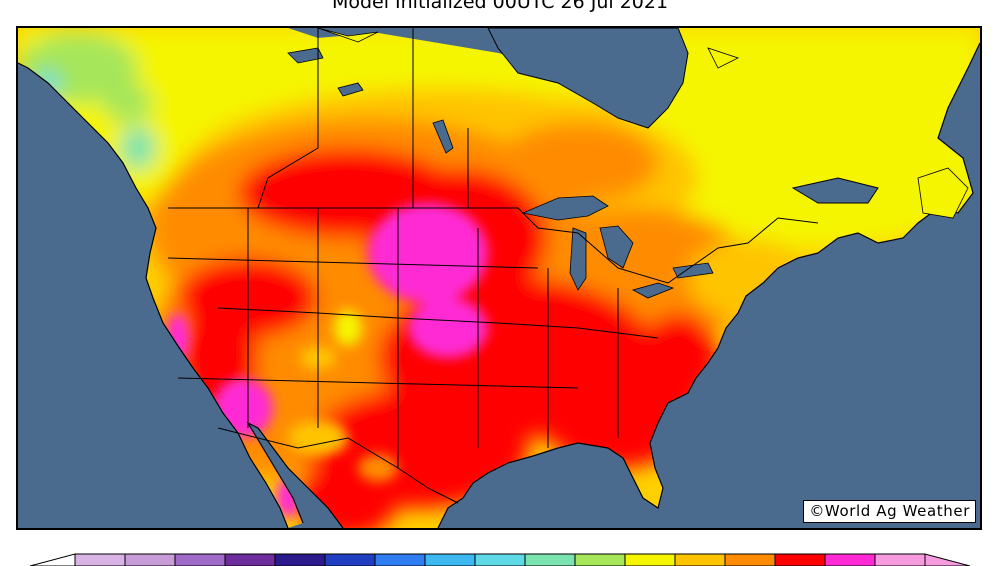 The width and height of the screenshot is (1000, 566). Describe the element at coordinates (889, 511) in the screenshot. I see `copyright-credit: ©World Ag Weather` at that location.